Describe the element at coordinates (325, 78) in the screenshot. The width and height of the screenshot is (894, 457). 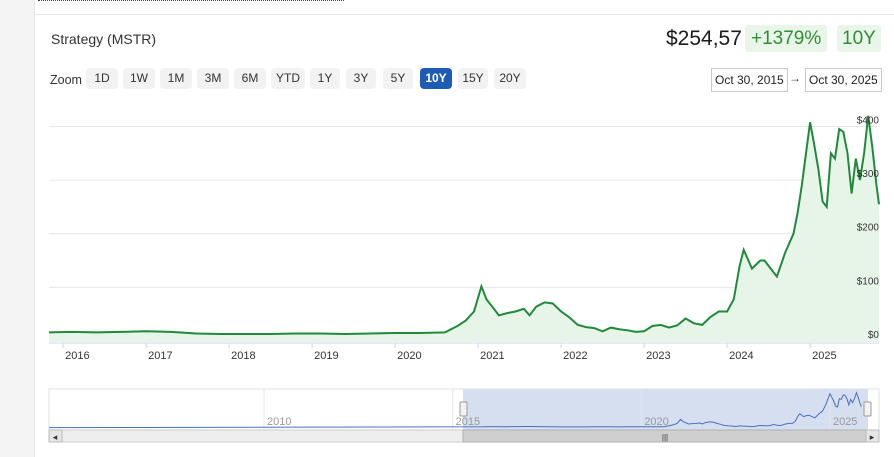
I see `zoom-button-1y: 1Y` at that location.